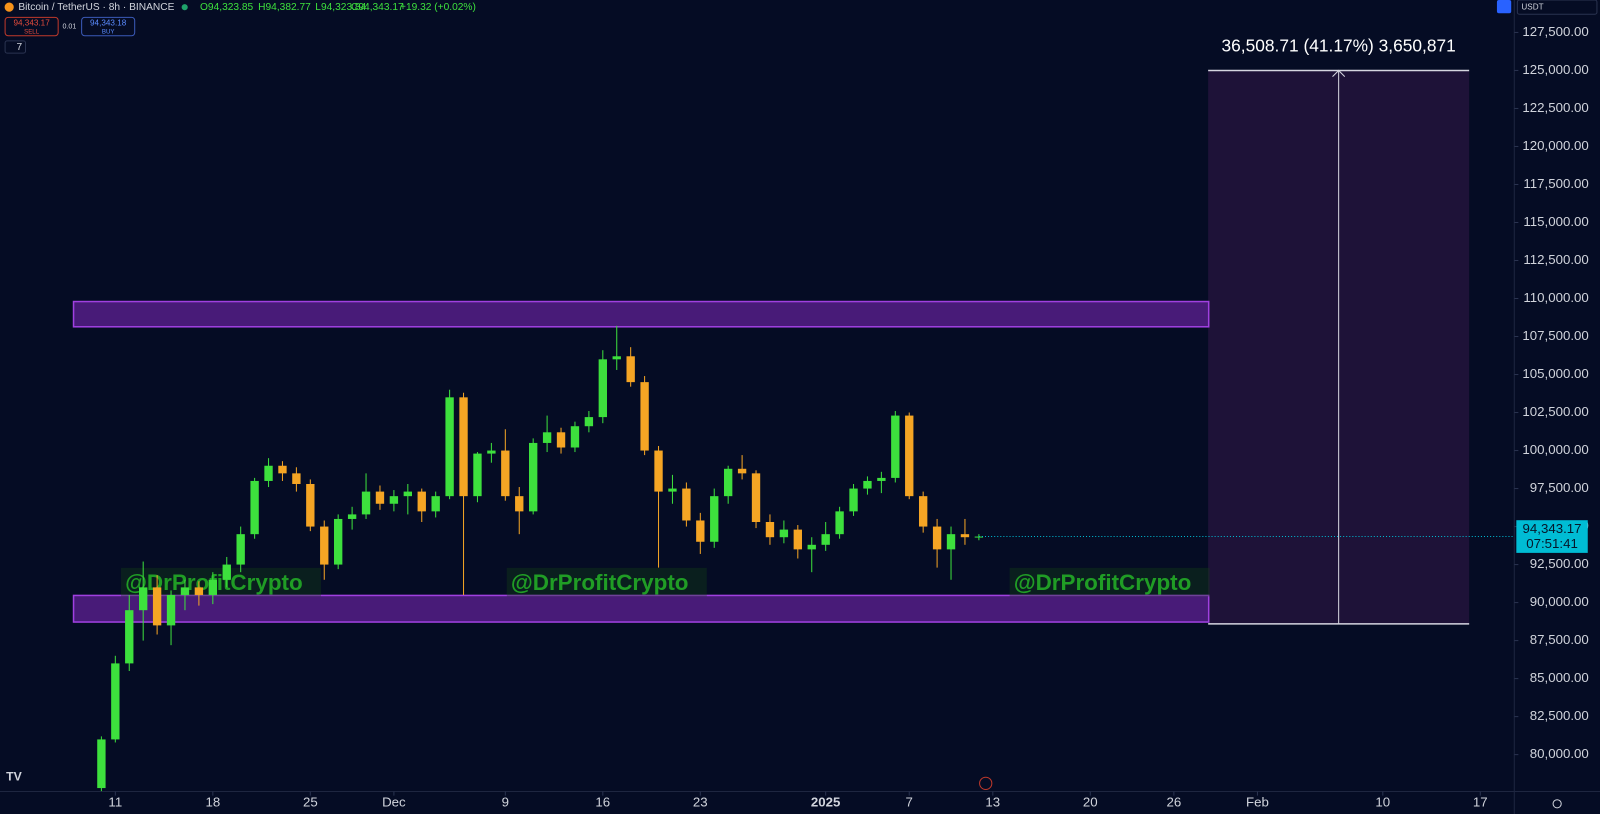 The height and width of the screenshot is (814, 1600). What do you see at coordinates (1480, 801) in the screenshot?
I see `x-tick-label: 17` at bounding box center [1480, 801].